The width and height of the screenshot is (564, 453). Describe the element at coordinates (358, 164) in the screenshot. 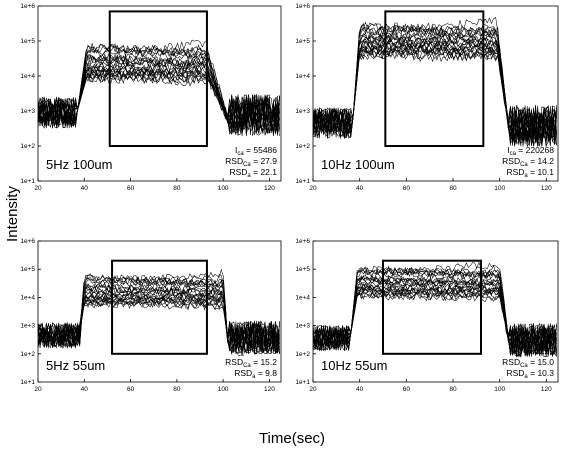

I see `panel-title: 10Hz 100um` at that location.